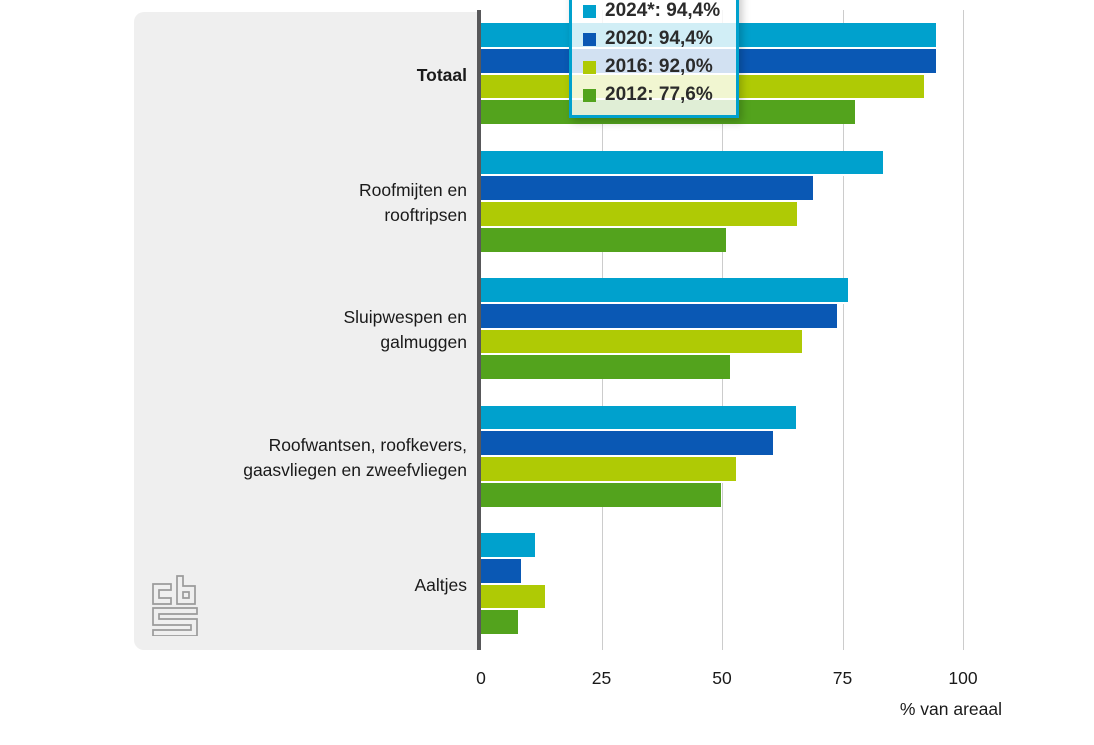  I want to click on cbs-logo-letter-c, so click(162, 594).